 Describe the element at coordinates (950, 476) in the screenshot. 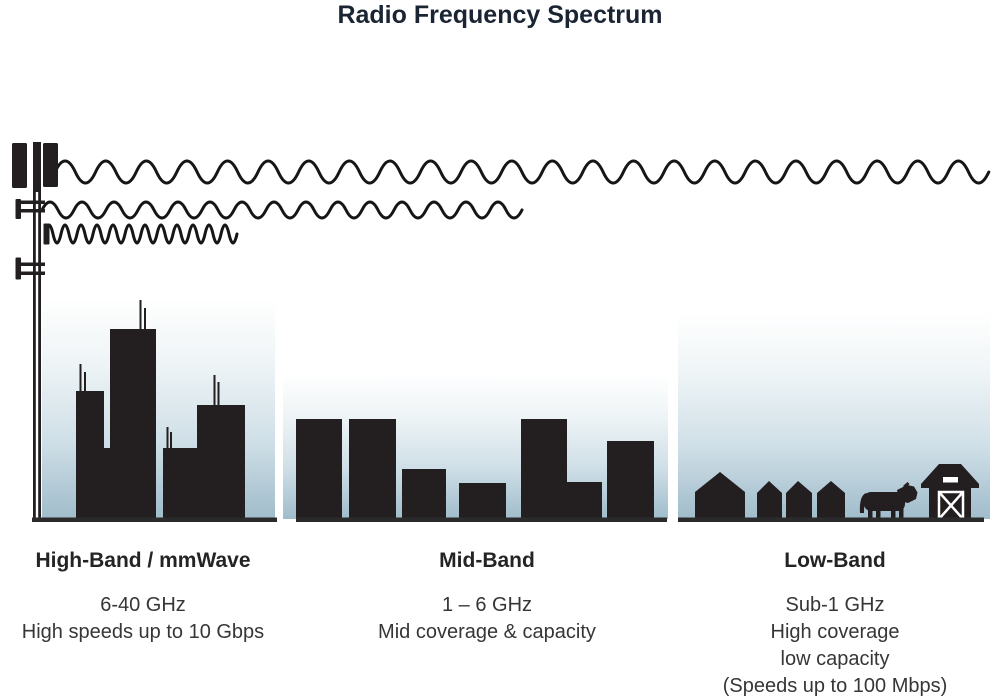

I see `barn-roof` at that location.